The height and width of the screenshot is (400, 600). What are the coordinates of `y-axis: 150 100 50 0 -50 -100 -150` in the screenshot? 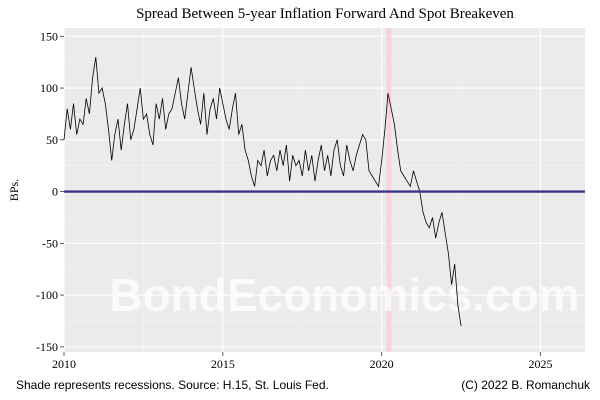 It's located at (50, 191).